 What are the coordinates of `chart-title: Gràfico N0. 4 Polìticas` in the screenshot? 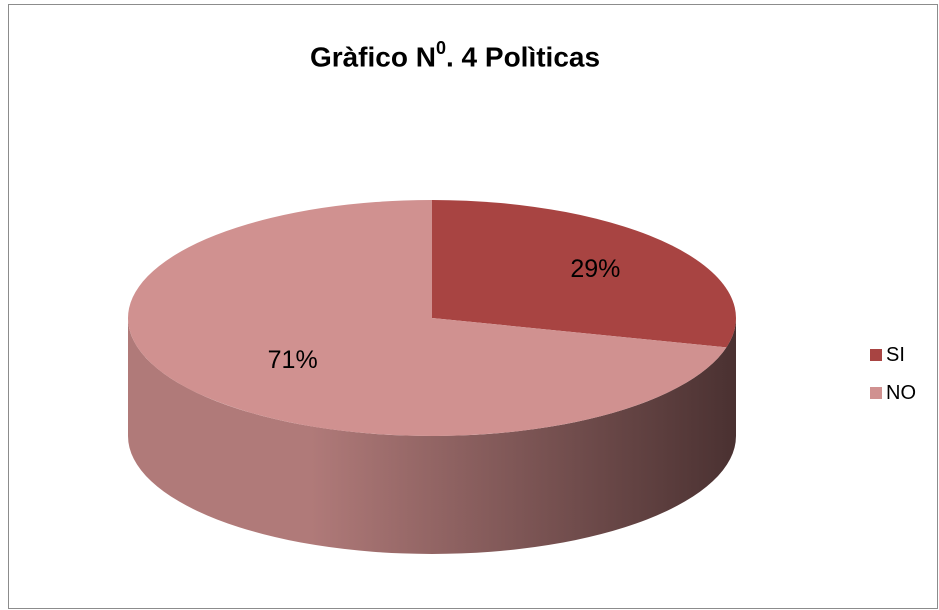 It's located at (455, 55).